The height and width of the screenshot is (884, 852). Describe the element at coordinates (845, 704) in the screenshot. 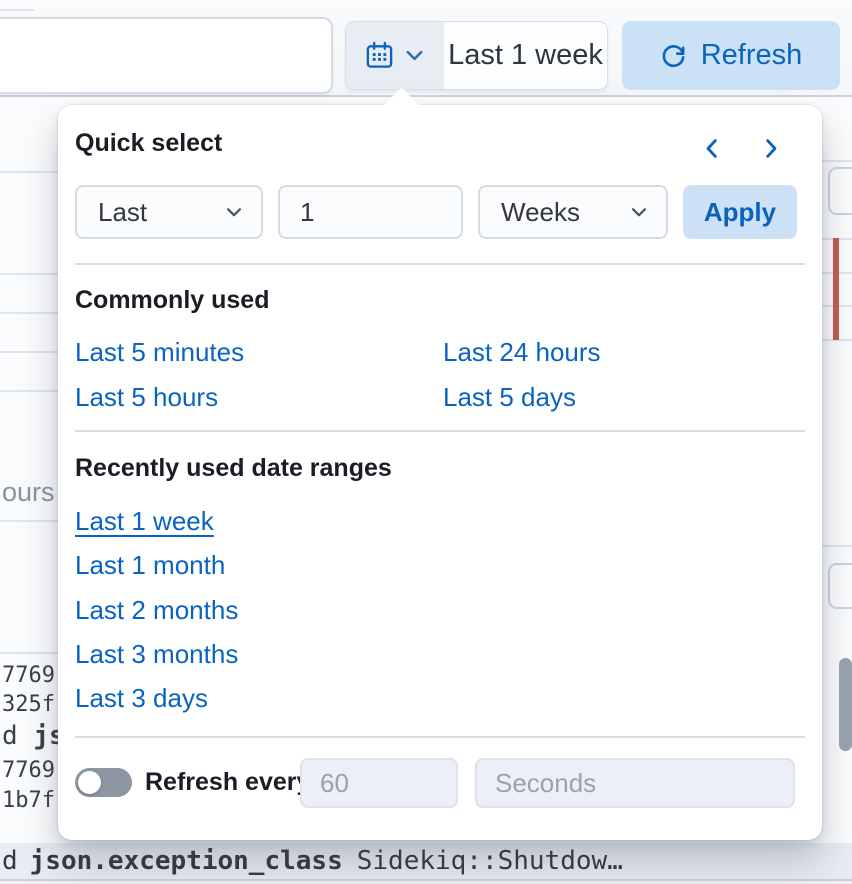

I see `scrollbar-thumb` at that location.